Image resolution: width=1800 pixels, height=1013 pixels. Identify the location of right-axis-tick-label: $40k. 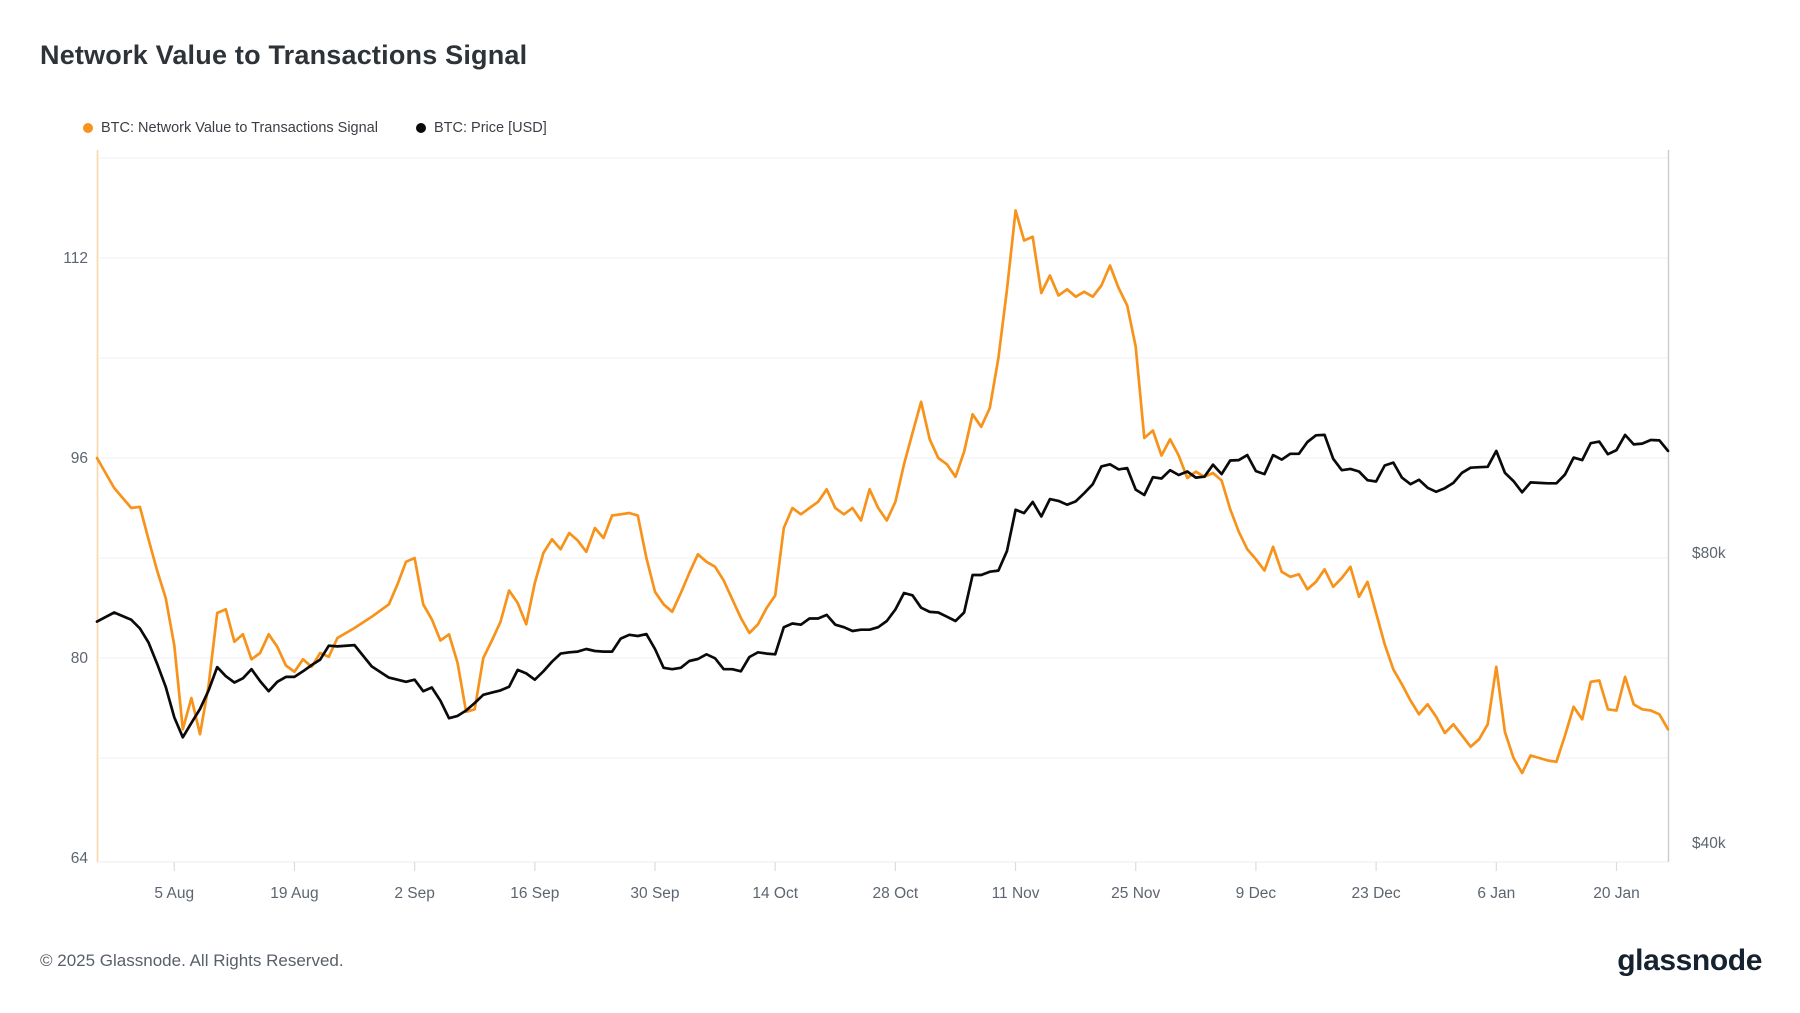
(1709, 843).